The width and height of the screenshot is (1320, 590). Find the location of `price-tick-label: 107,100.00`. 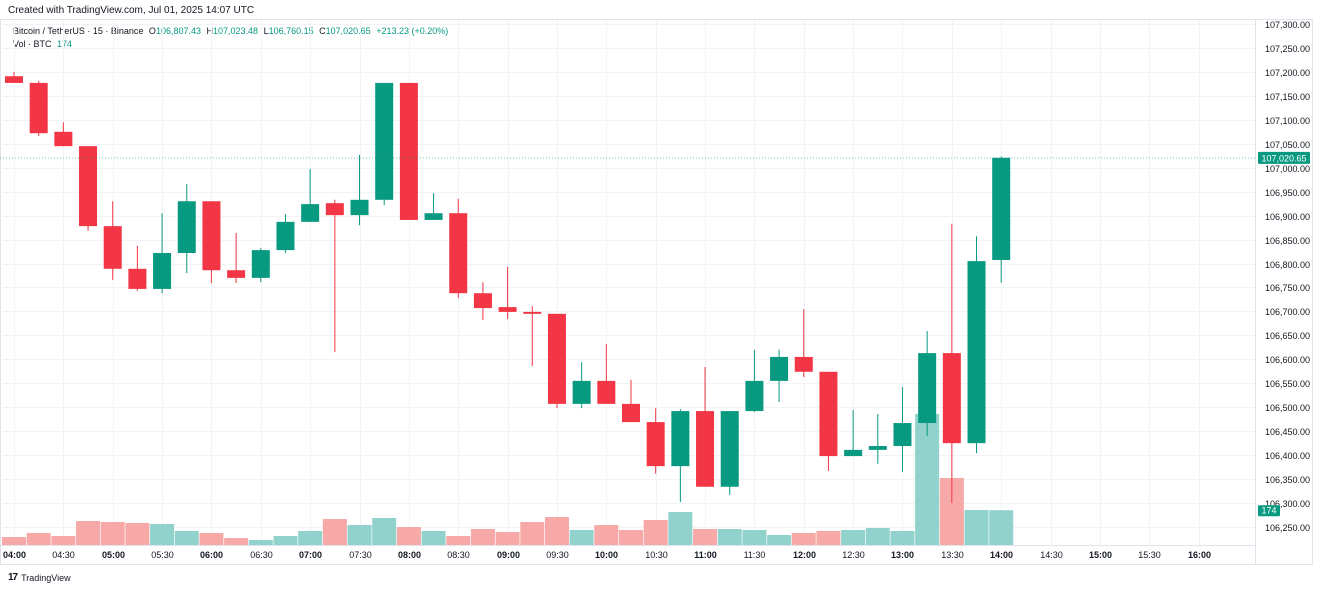

price-tick-label: 107,100.00 is located at coordinates (1287, 121).